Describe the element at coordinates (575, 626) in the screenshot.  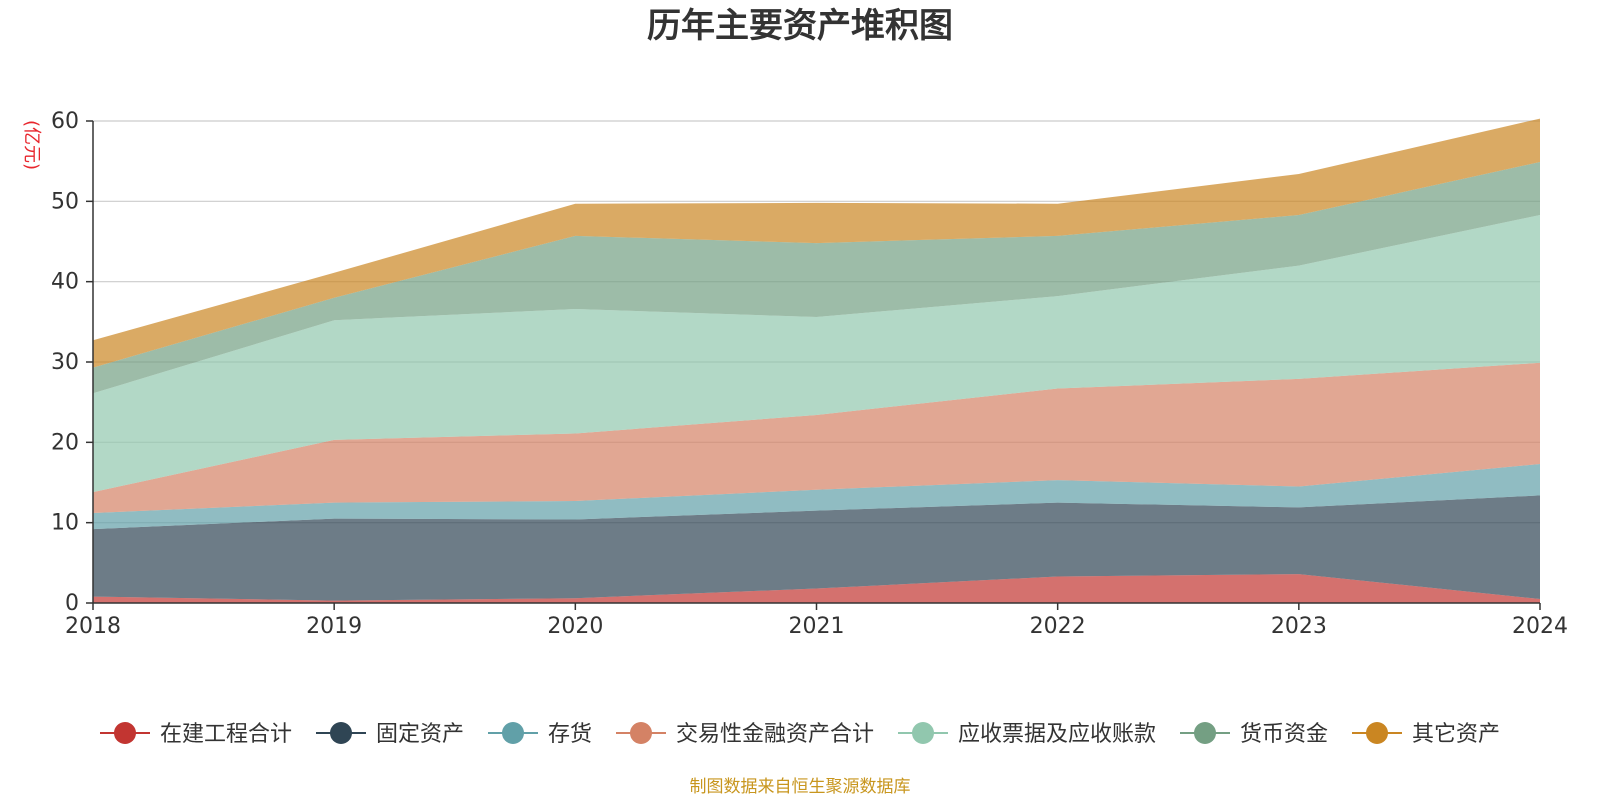
I see `x-tick-label-2: 2020` at that location.